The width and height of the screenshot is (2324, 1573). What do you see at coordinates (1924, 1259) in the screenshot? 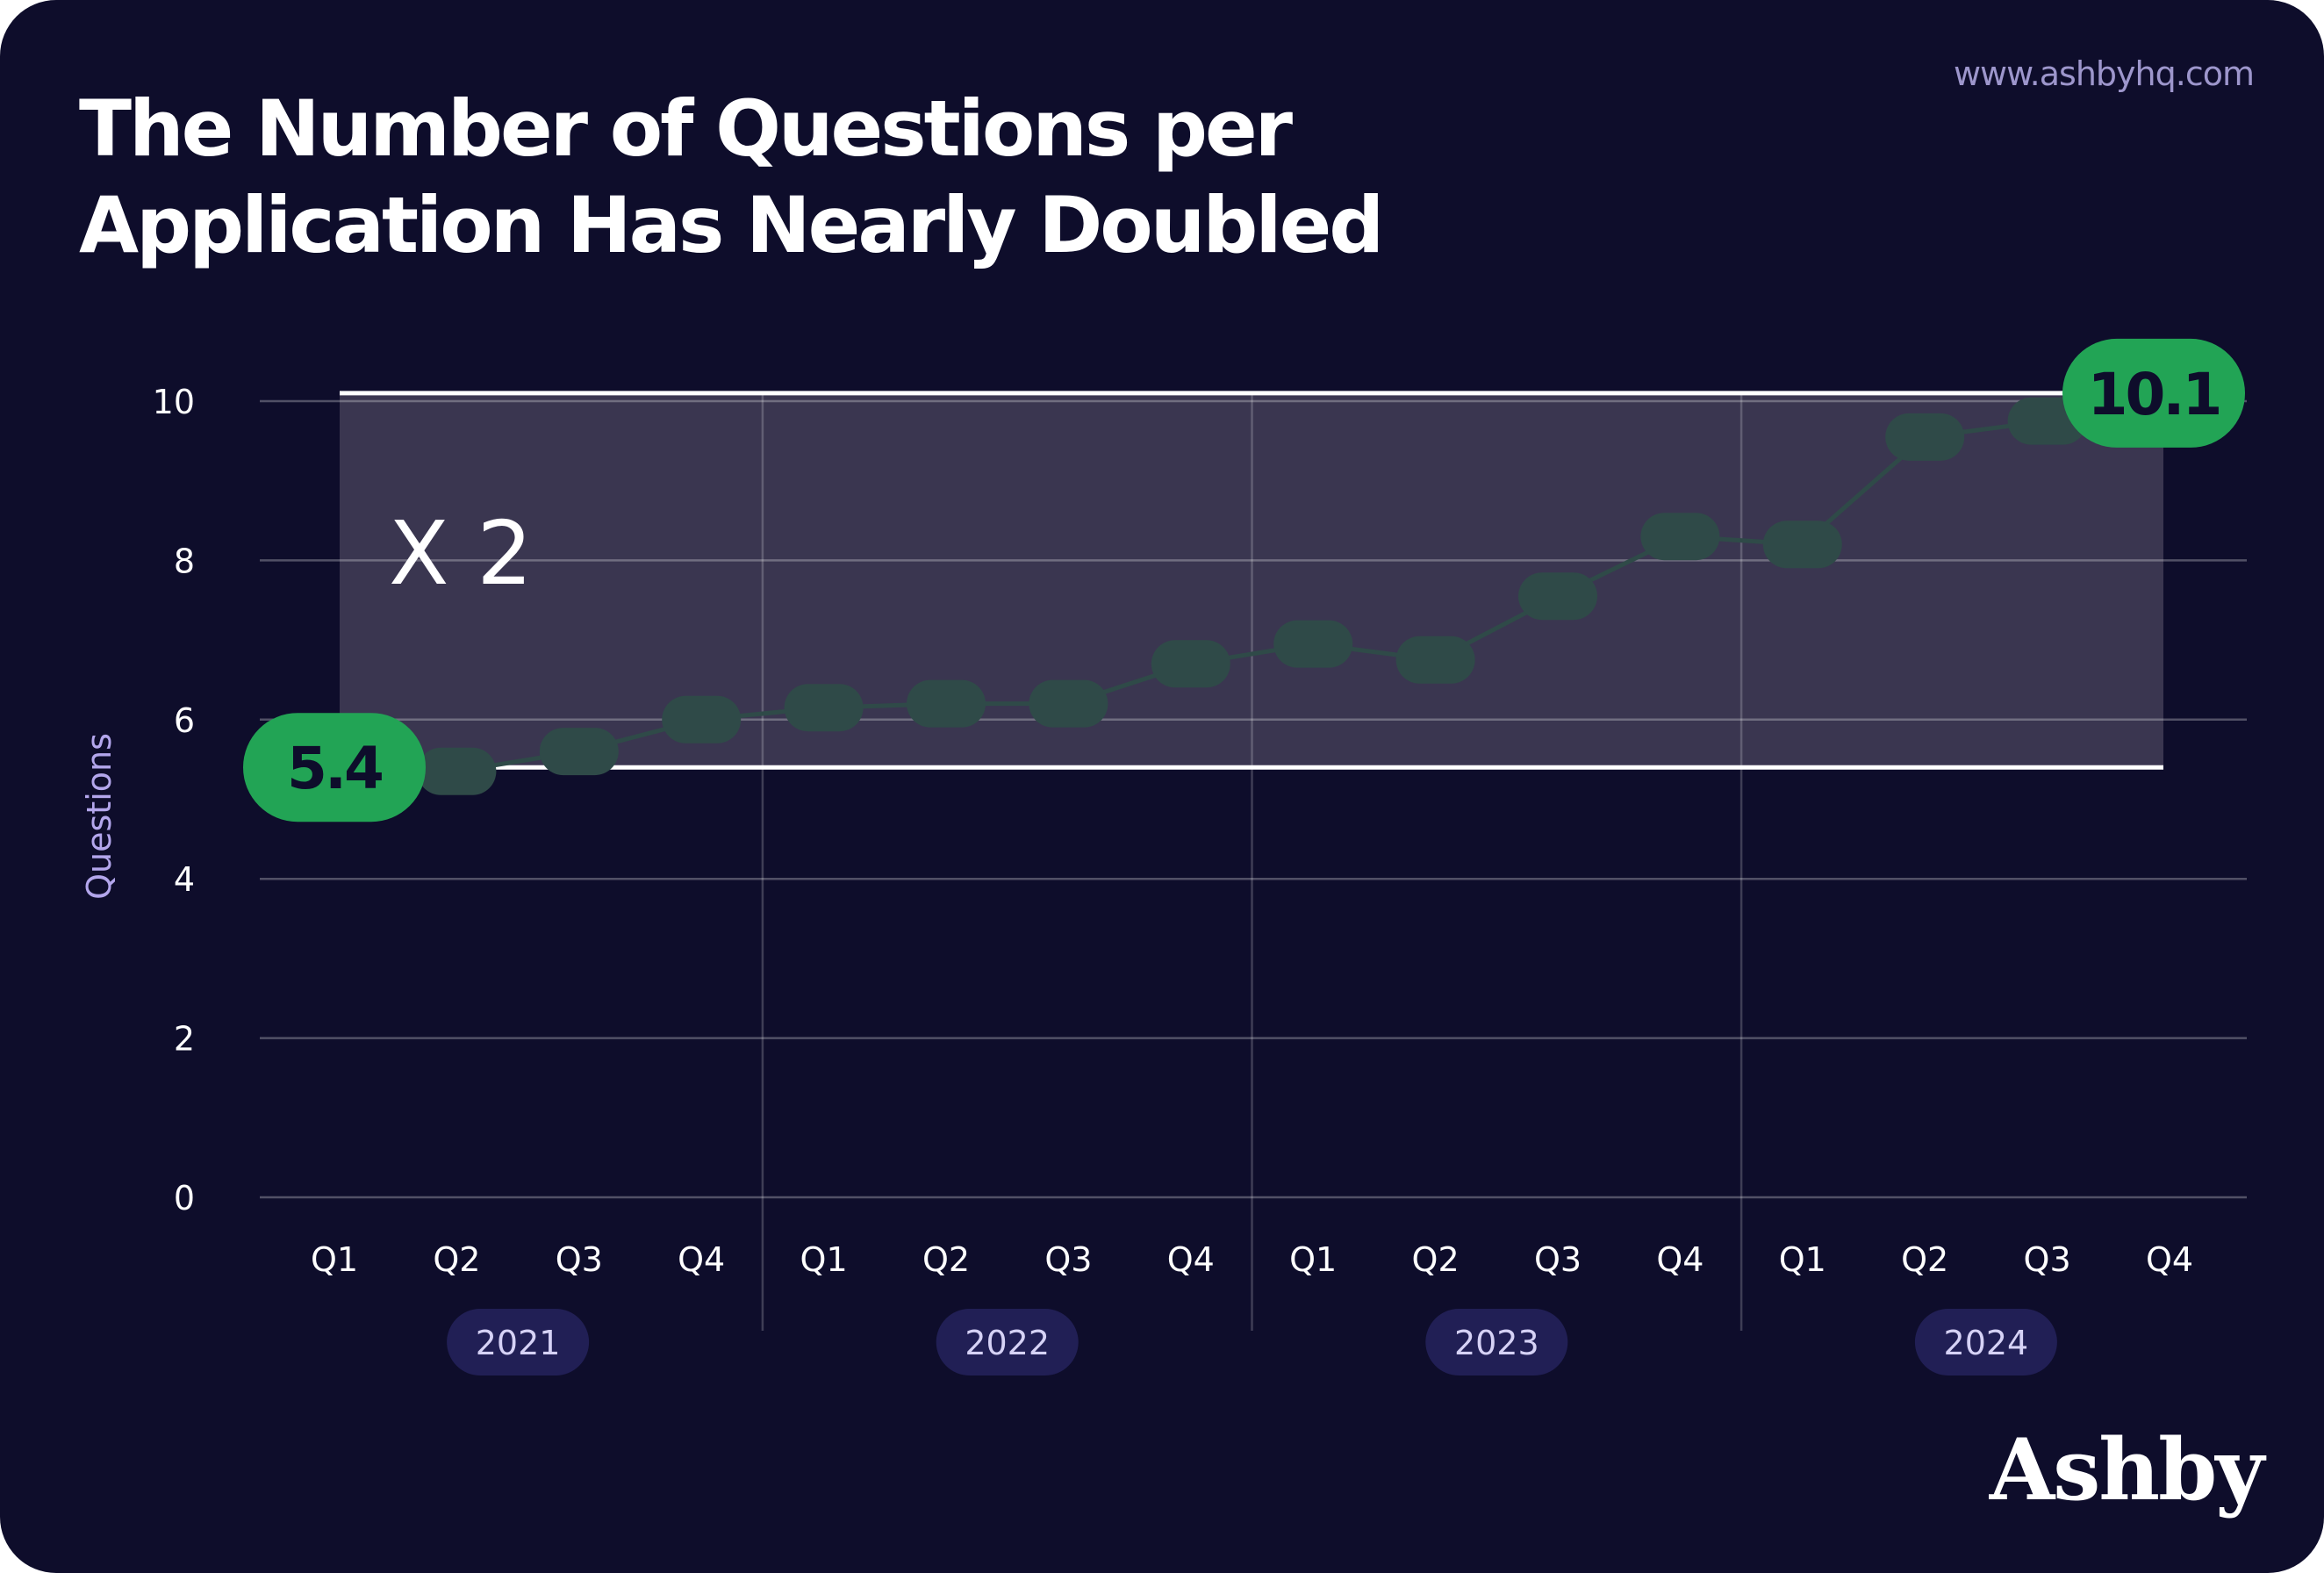
I see `x-tick-13: Q2` at bounding box center [1924, 1259].